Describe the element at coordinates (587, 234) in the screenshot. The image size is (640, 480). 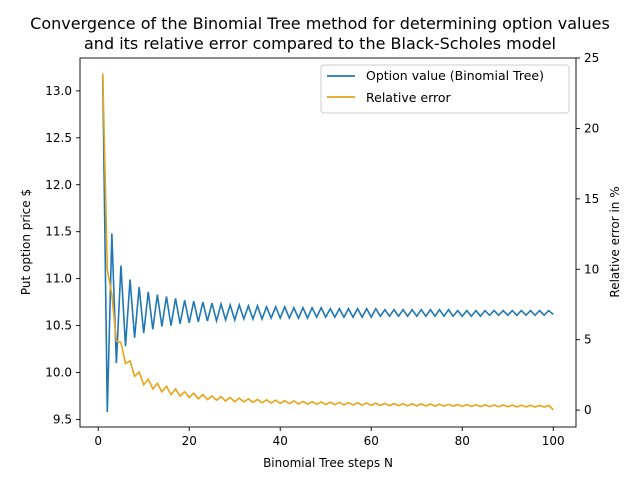
I see `right-y-axis-ticks: 0 5 10 15 20 25` at that location.